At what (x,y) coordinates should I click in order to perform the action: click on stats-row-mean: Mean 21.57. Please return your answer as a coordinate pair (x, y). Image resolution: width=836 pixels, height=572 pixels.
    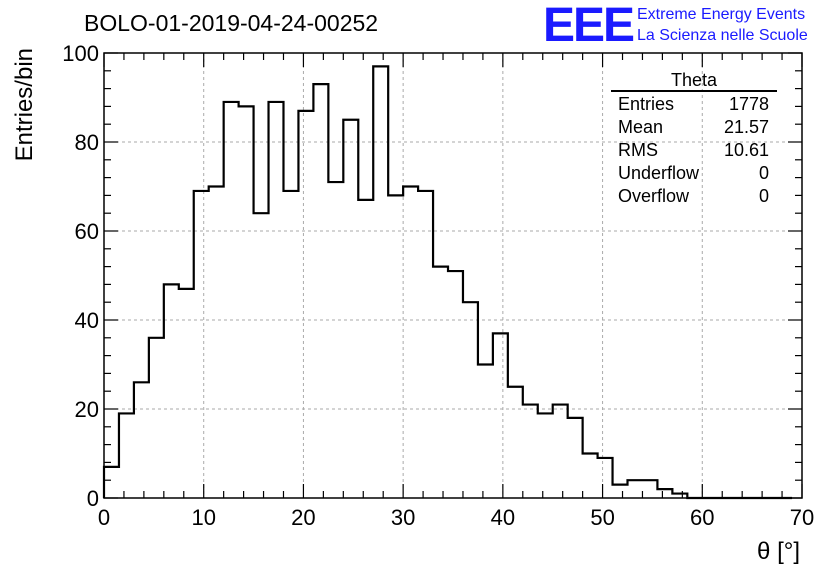
    Looking at the image, I should click on (694, 127).